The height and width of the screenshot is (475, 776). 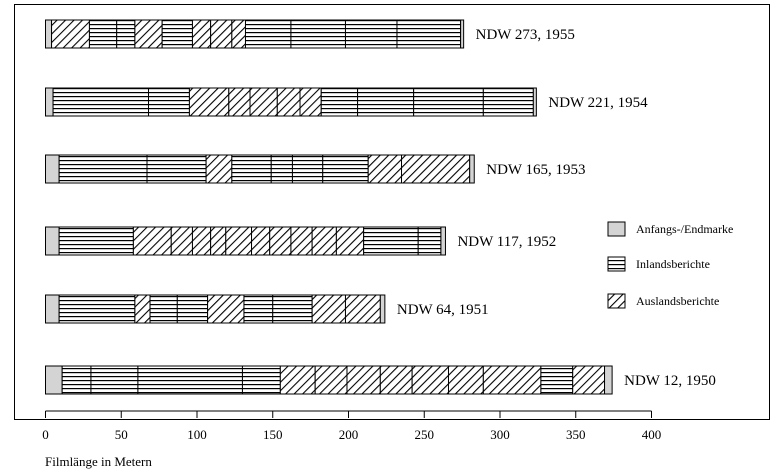 I want to click on bar-label: NDW 12, 1950, so click(x=670, y=381).